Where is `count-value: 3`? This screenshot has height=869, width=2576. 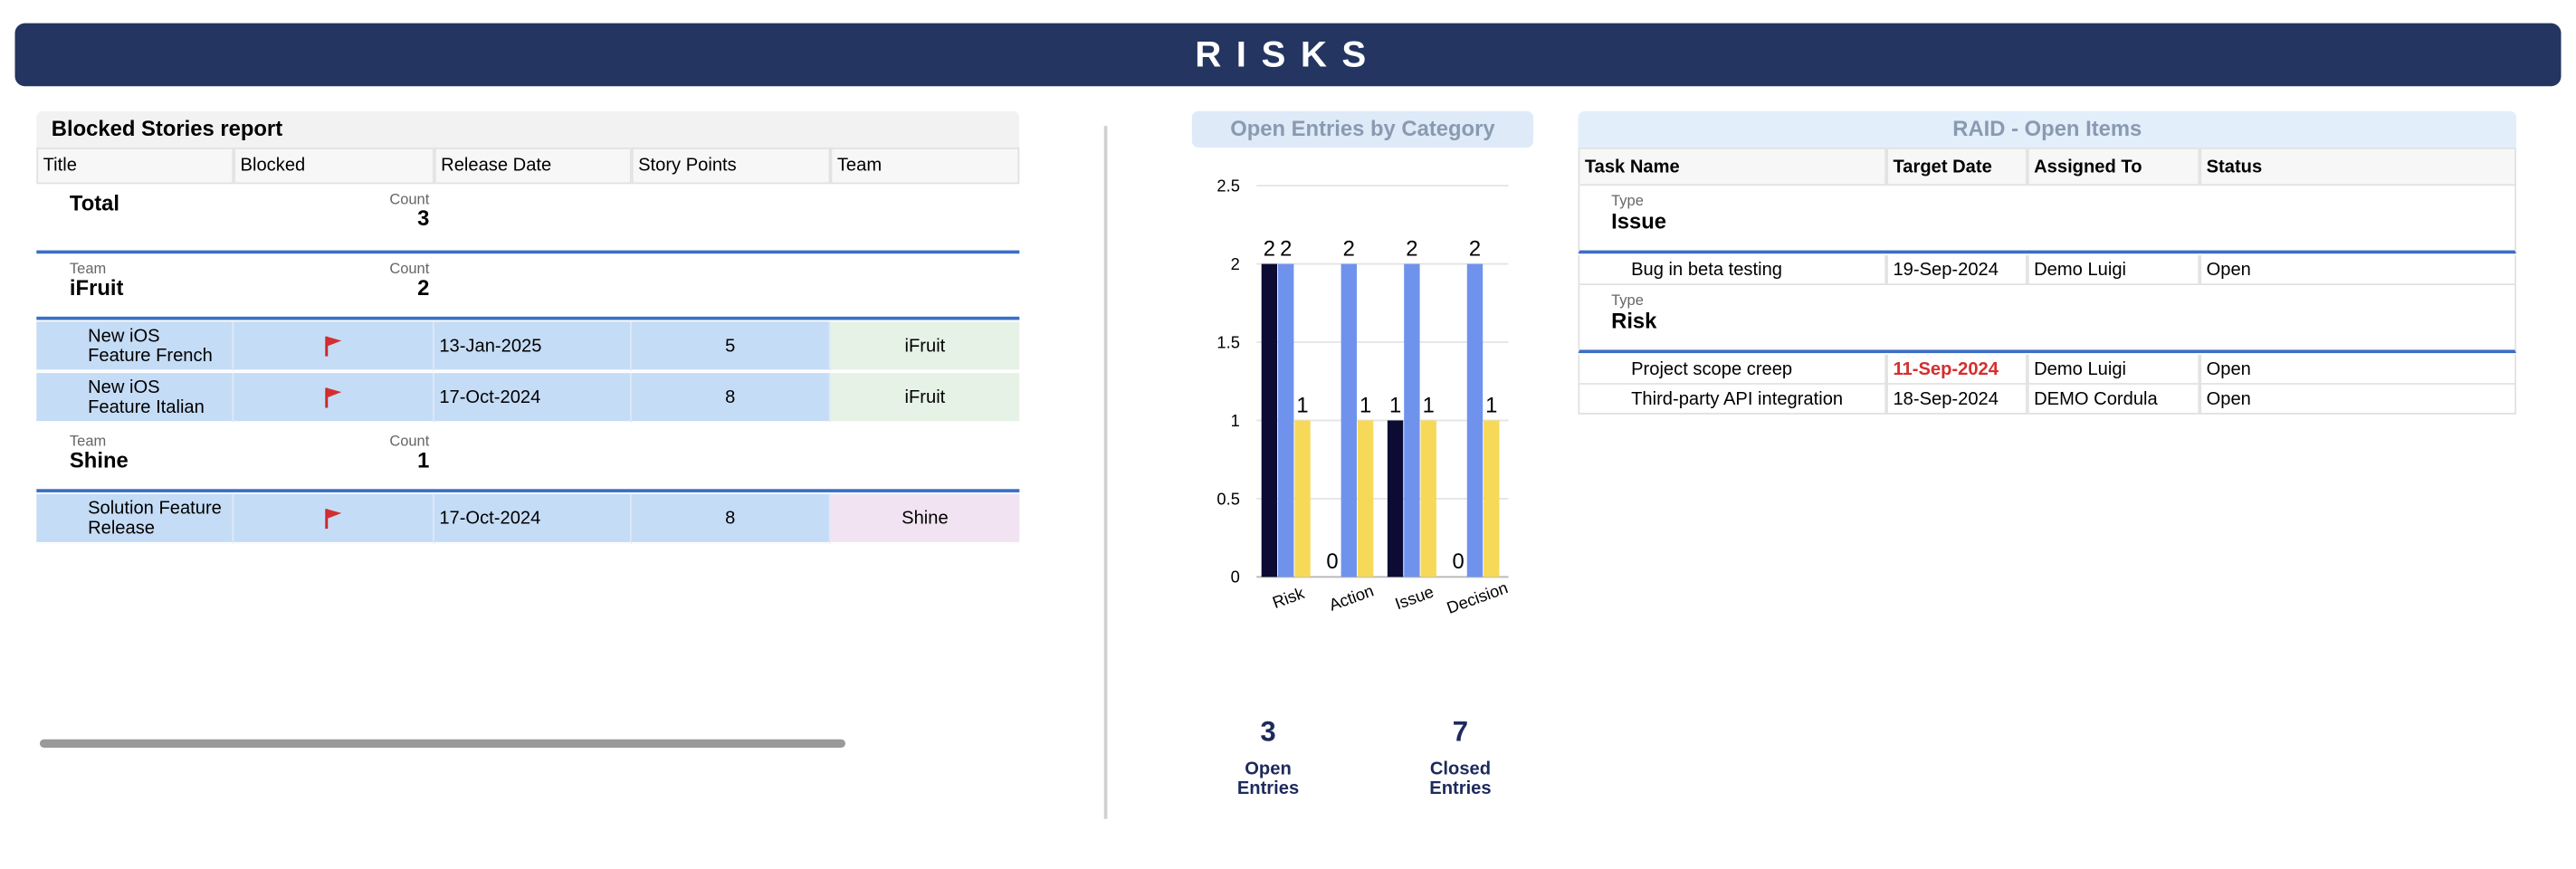
count-value: 3 is located at coordinates (424, 218).